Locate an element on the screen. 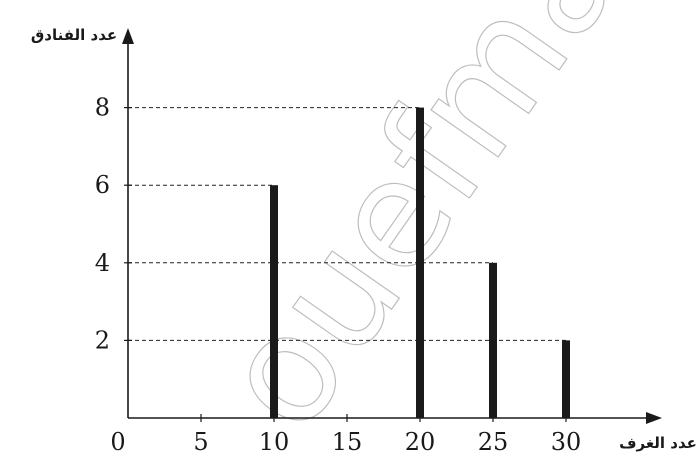 The height and width of the screenshot is (464, 697). x-tick-label: 10 is located at coordinates (274, 442).